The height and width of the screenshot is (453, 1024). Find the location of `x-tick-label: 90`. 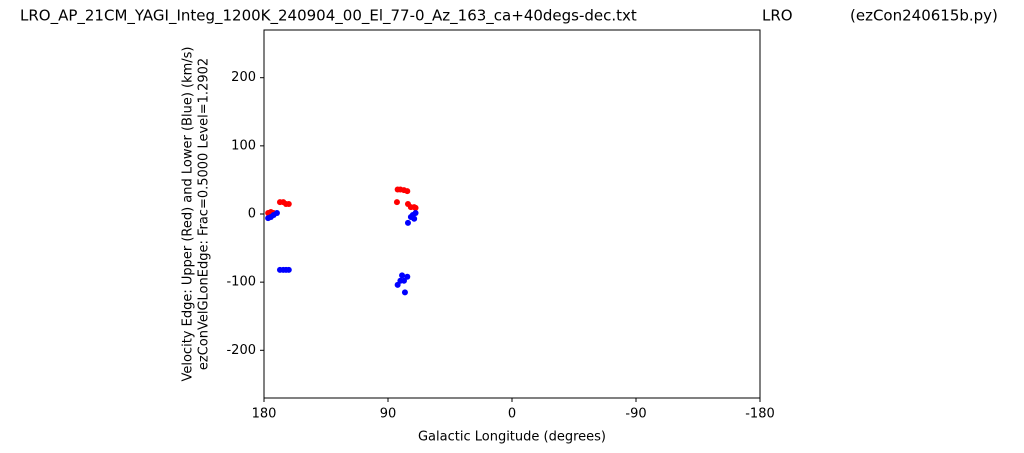

x-tick-label: 90 is located at coordinates (388, 414).